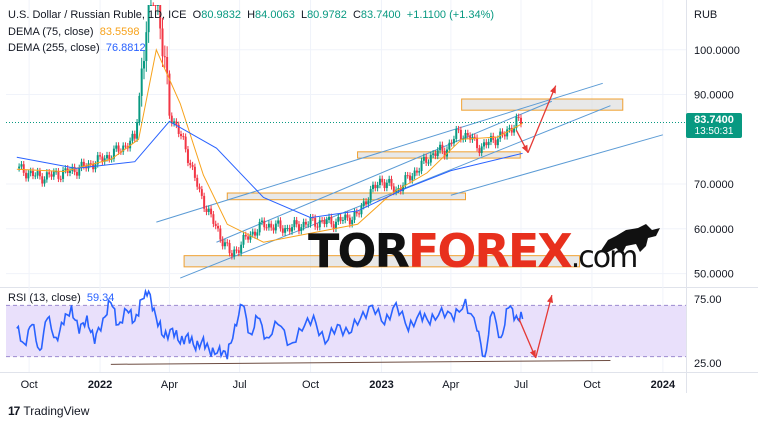 This screenshot has width=758, height=426. I want to click on open-value: 80.9832, so click(221, 15).